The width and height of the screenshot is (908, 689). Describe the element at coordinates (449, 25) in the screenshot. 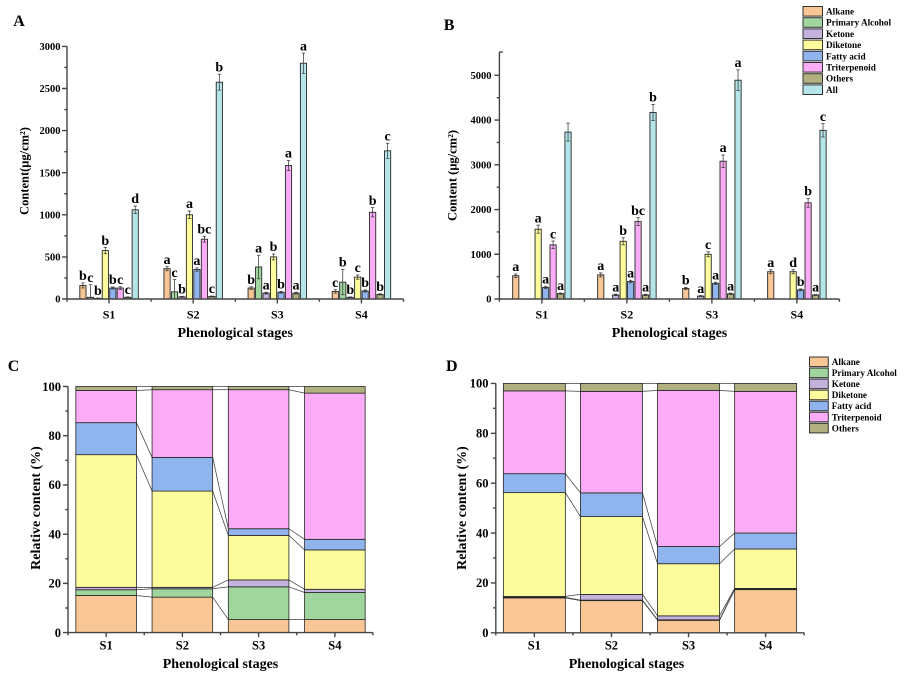

I see `svg-text: B` at that location.